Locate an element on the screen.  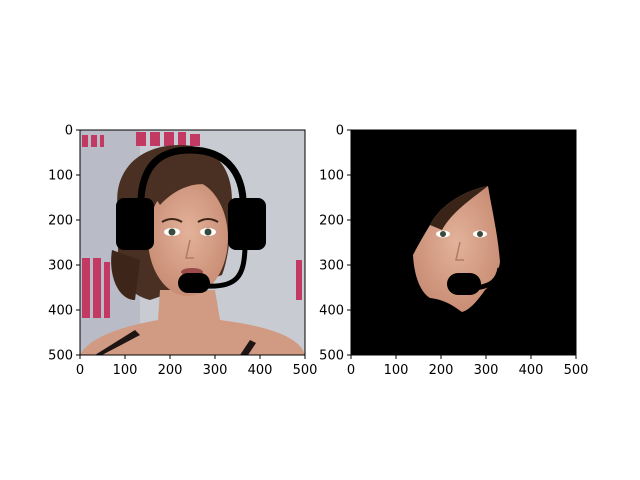
left-x-tick-label: 0 is located at coordinates (80, 370).